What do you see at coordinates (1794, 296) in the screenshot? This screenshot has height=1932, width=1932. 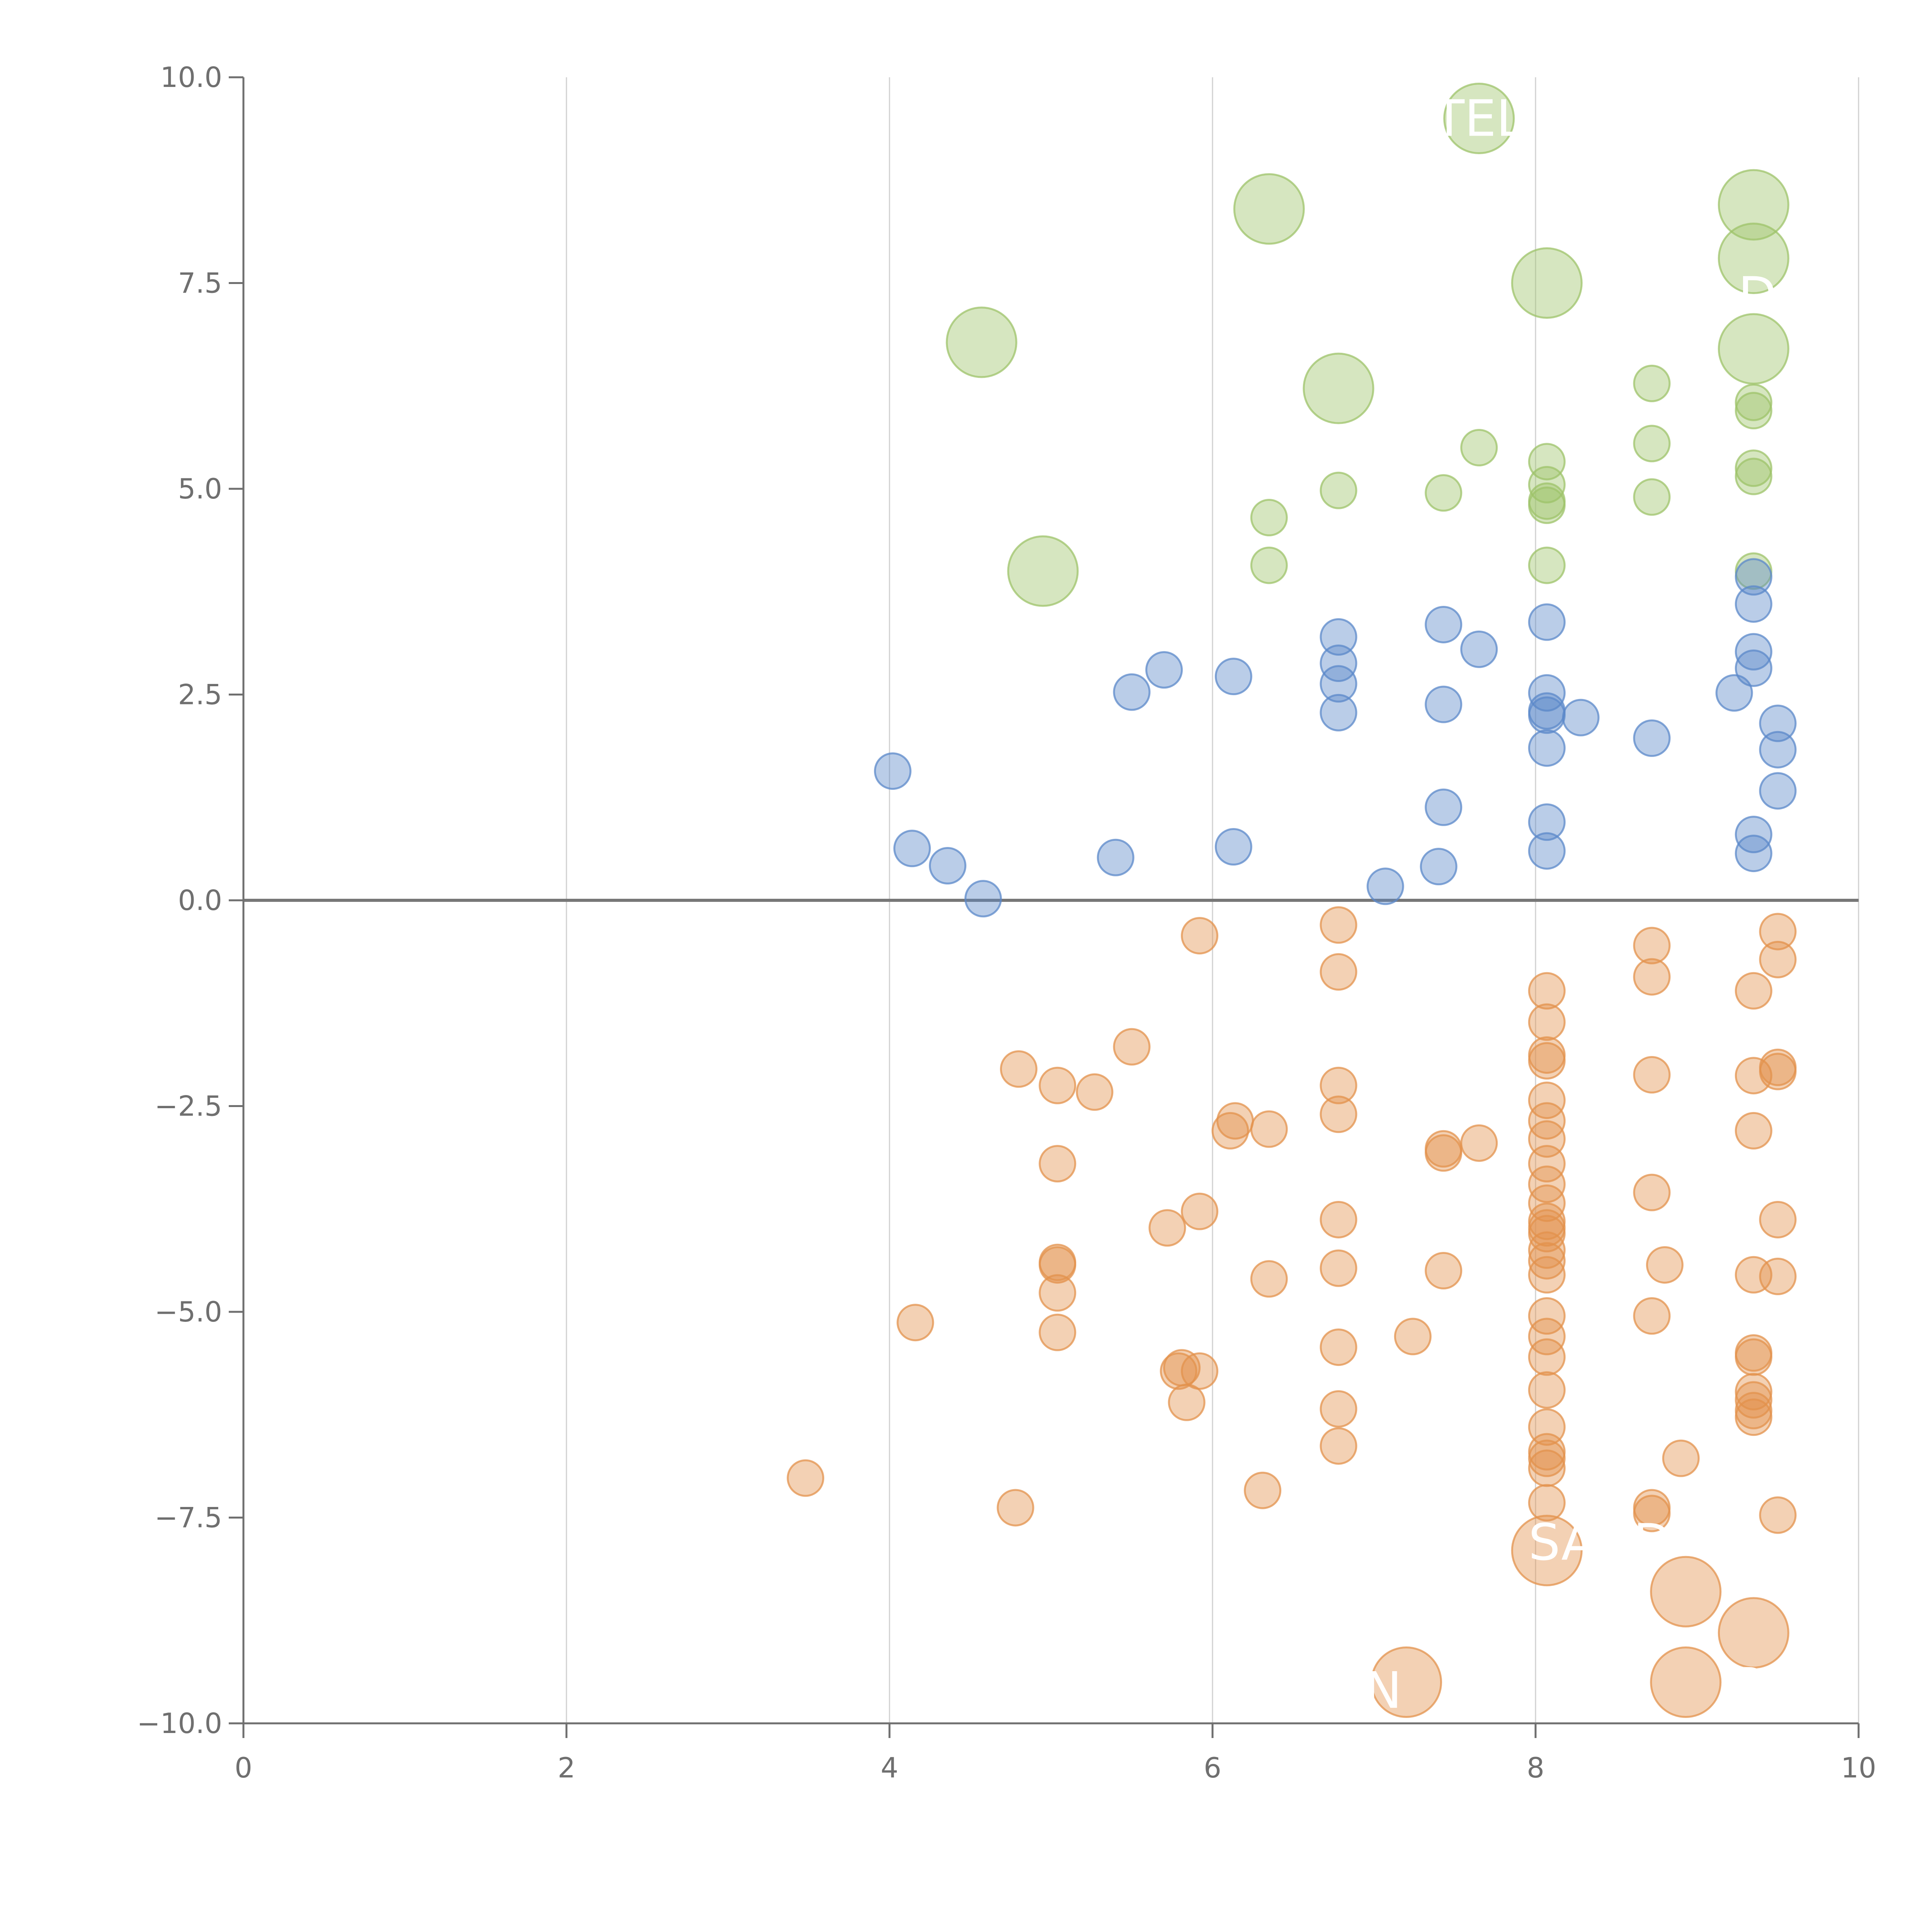 I see `point-label: DOV` at bounding box center [1794, 296].